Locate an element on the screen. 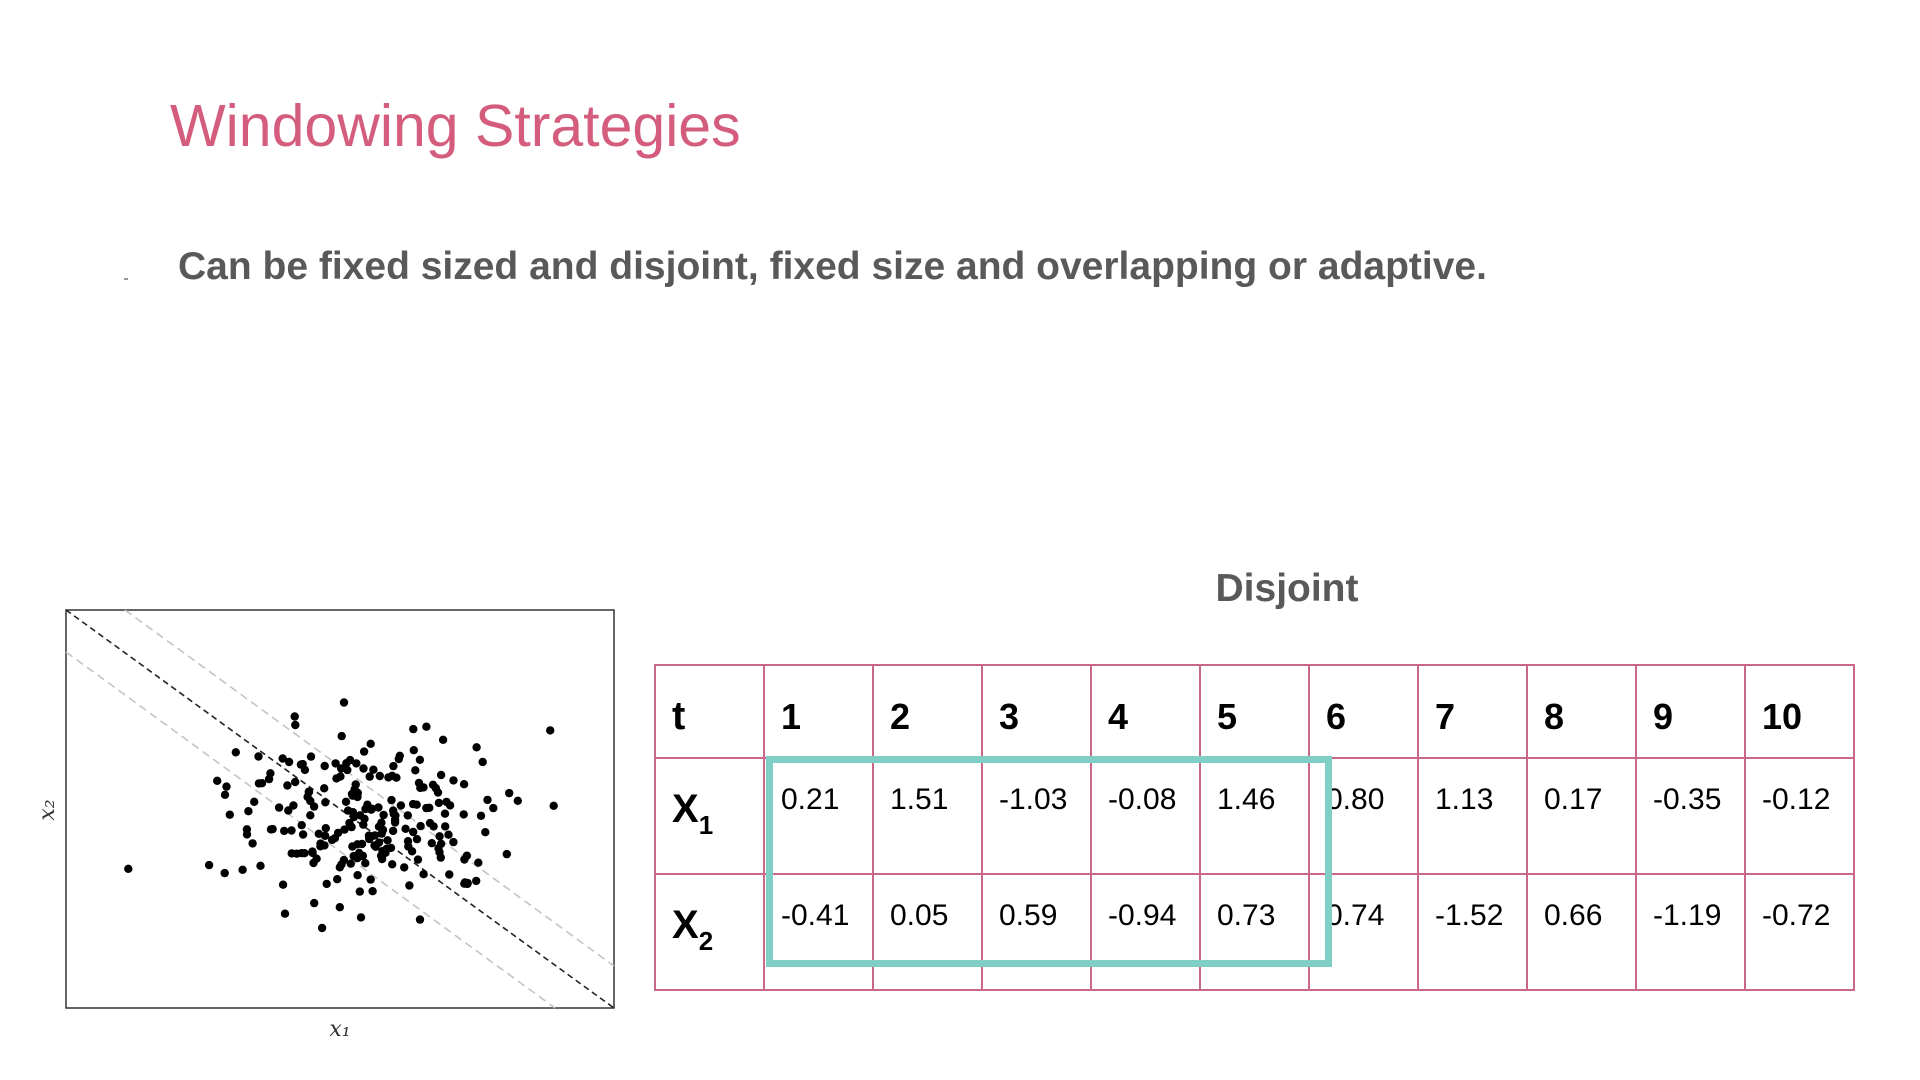 This screenshot has width=1920, height=1080. cell-t: 6 is located at coordinates (1363, 711).